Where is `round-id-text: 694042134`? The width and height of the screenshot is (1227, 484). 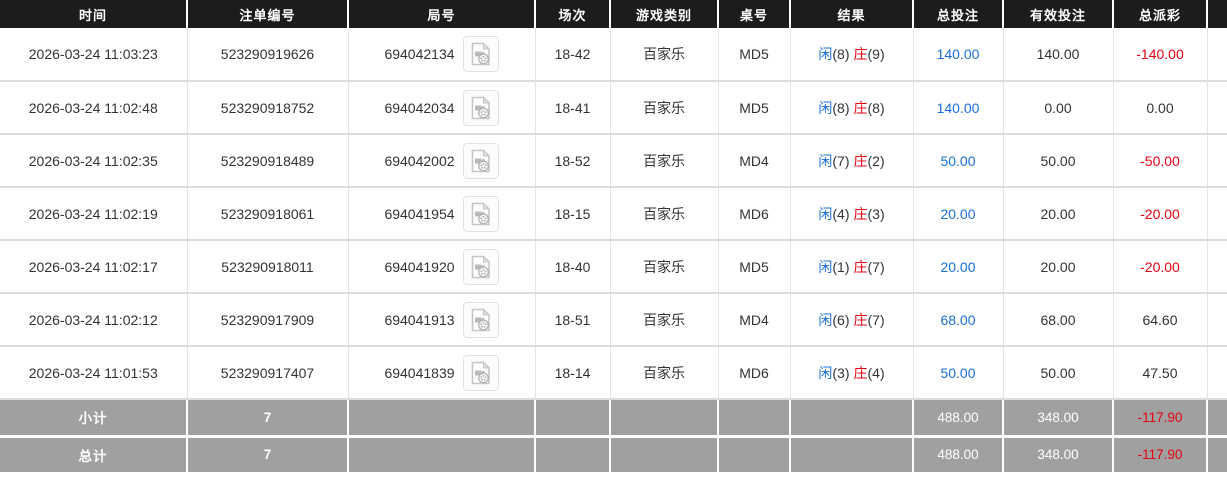
round-id-text: 694042134 is located at coordinates (419, 54).